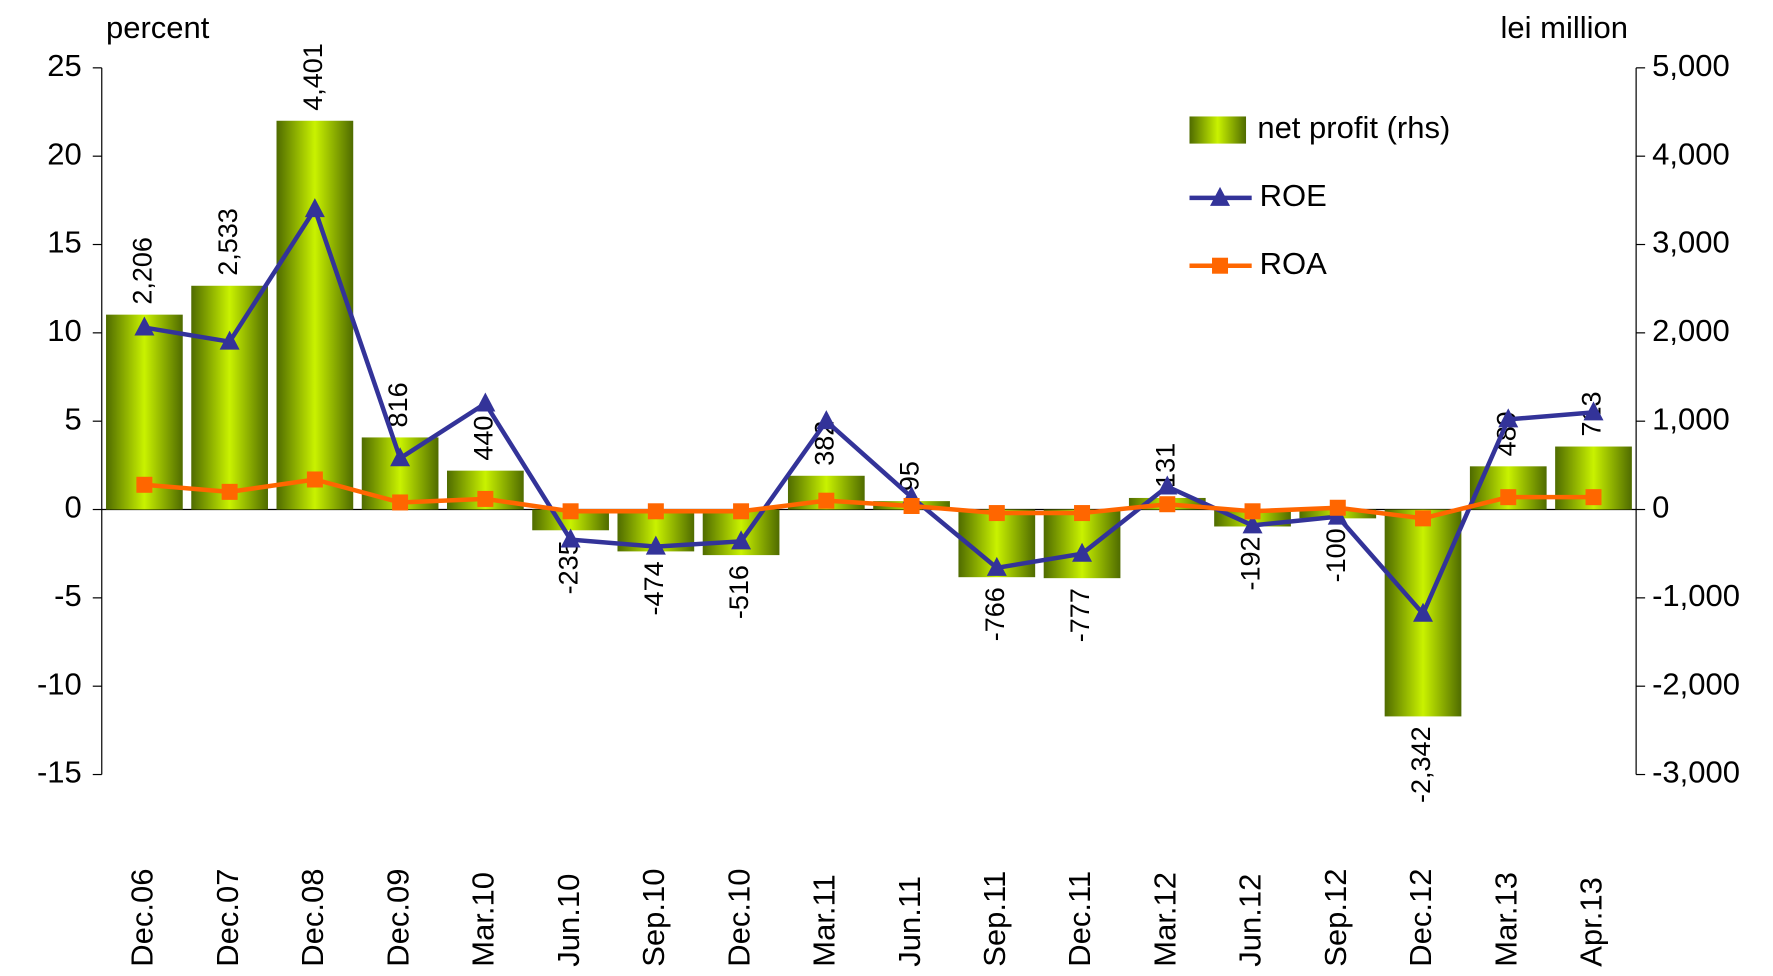 Image resolution: width=1773 pixels, height=976 pixels. Describe the element at coordinates (73, 507) in the screenshot. I see `y-tick-label: 0` at that location.